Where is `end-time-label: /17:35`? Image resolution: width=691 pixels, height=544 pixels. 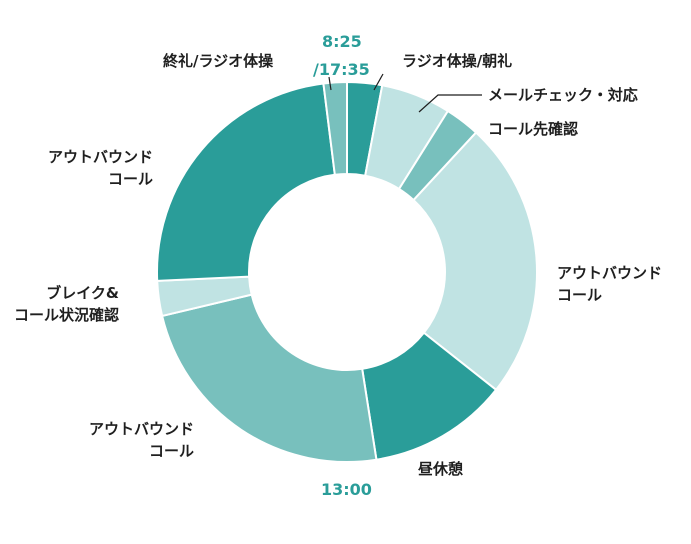
end-time-label: /17:35 is located at coordinates (341, 69).